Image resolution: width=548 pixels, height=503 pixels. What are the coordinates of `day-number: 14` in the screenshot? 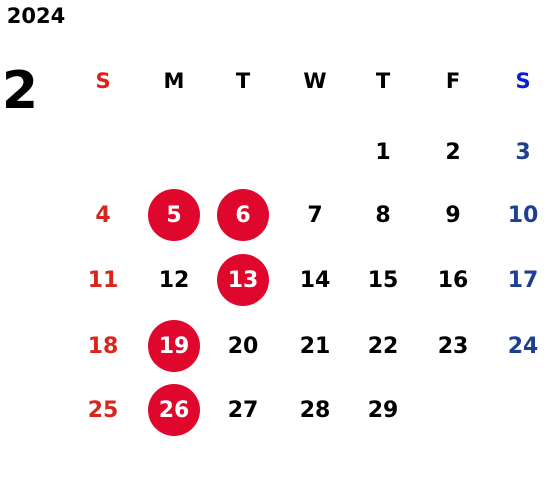 It's located at (315, 280).